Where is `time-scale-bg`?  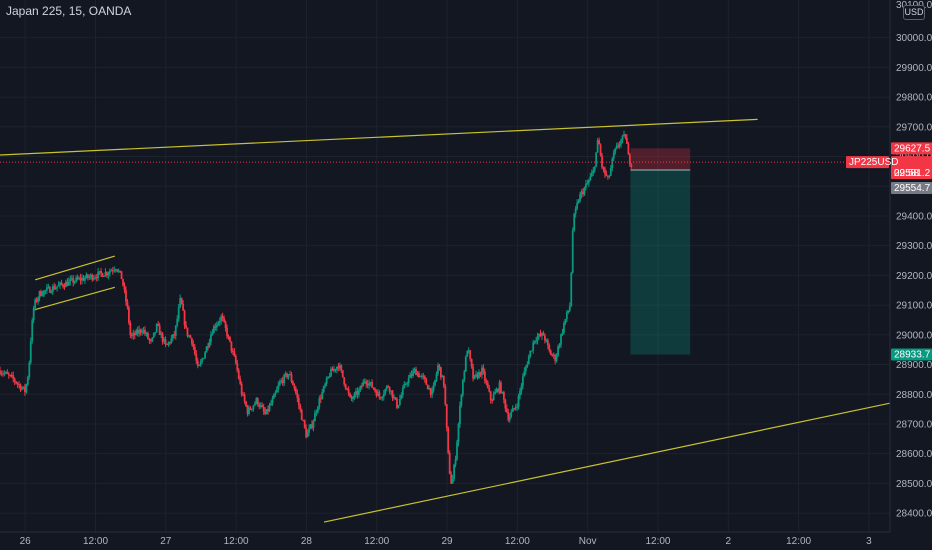
time-scale-bg is located at coordinates (445, 541).